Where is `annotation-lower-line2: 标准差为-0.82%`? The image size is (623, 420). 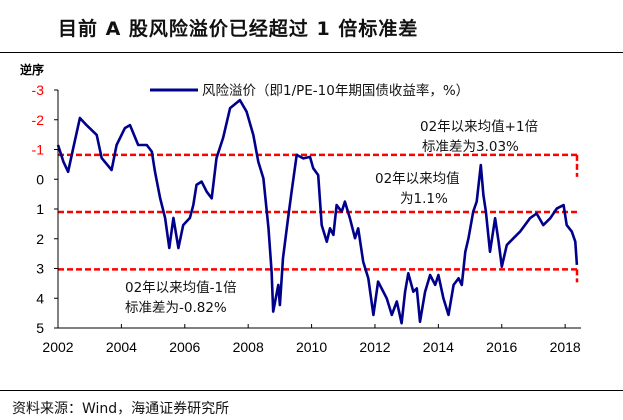 annotation-lower-line2: 标准差为-0.82% is located at coordinates (176, 308).